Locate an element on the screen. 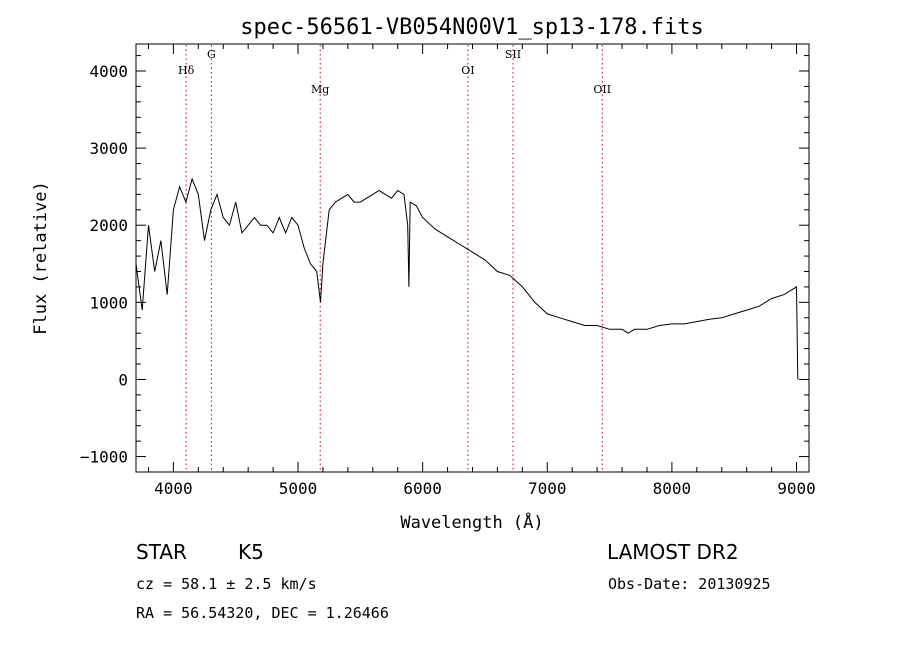  y-axis-label: Flux (relative) is located at coordinates (41, 258).